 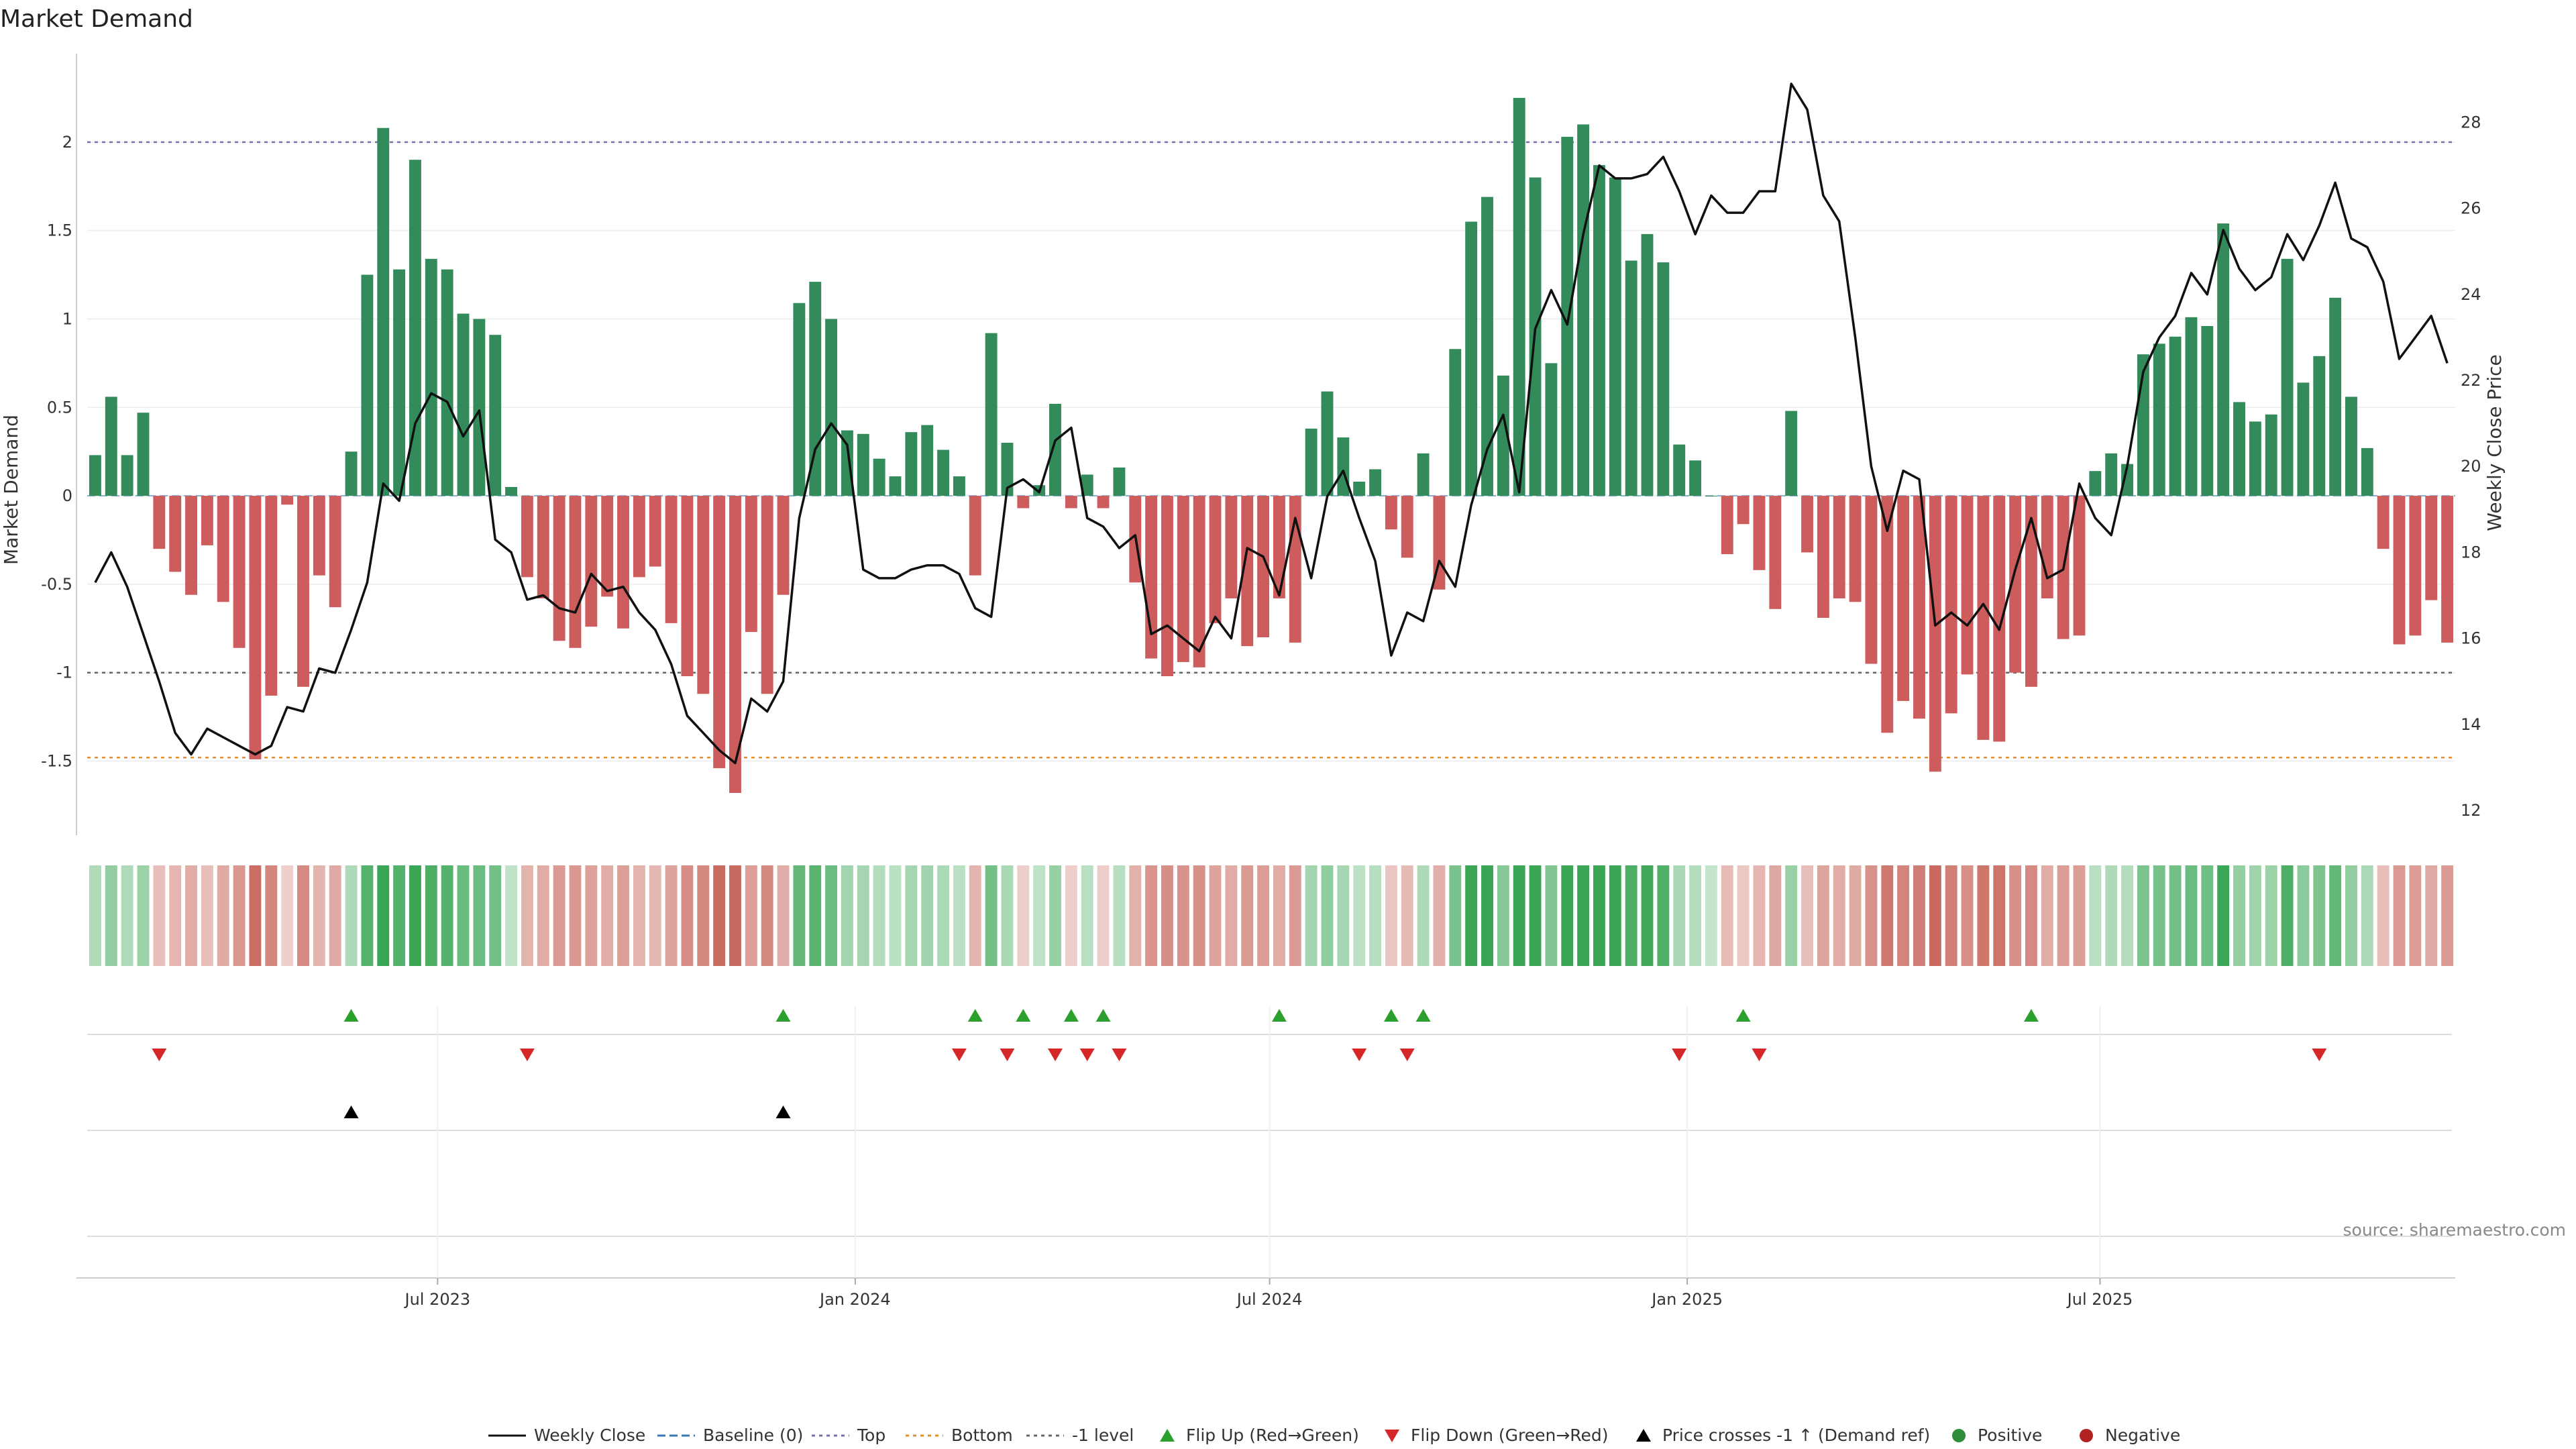 What do you see at coordinates (1686, 1299) in the screenshot?
I see `x-tick-label: Jan 2025` at bounding box center [1686, 1299].